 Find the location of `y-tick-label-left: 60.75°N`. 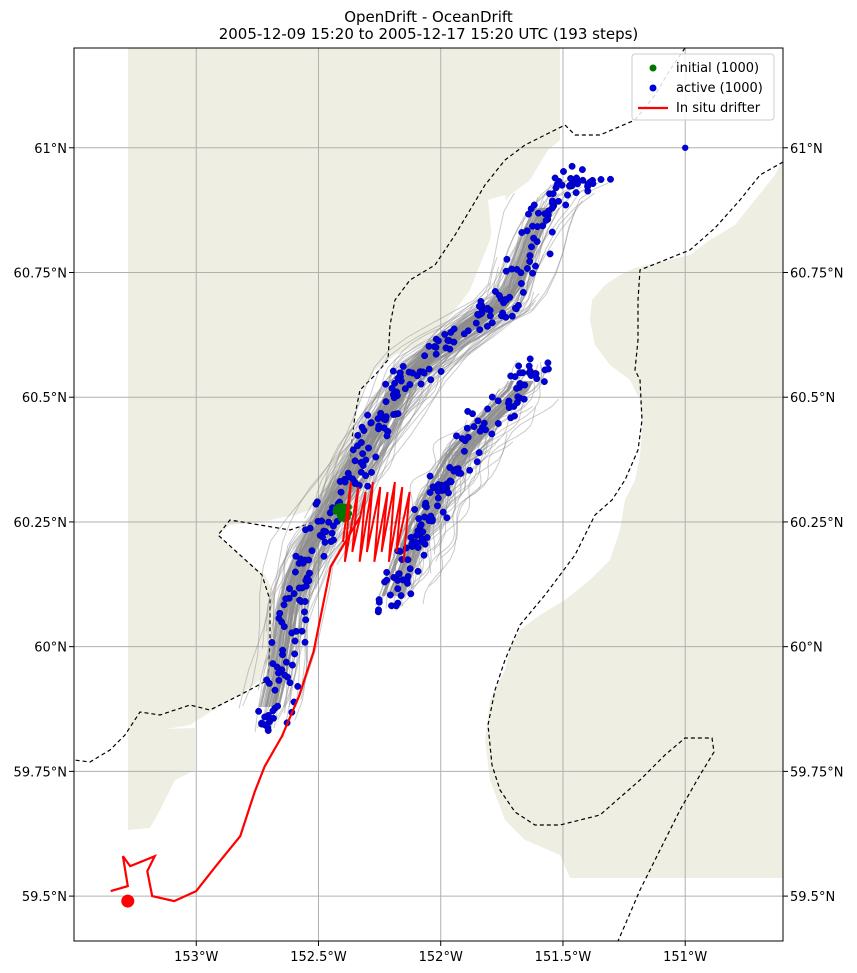

y-tick-label-left: 60.75°N is located at coordinates (40, 273).